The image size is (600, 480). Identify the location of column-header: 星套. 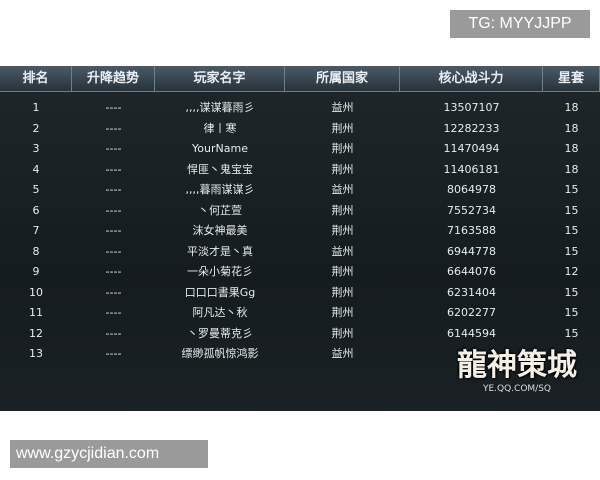
(571, 78).